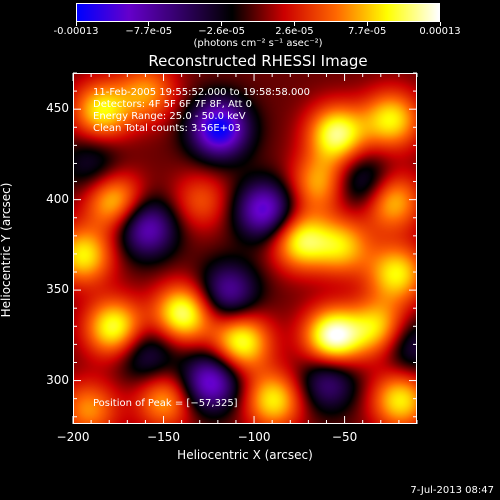 This screenshot has height=500, width=500. Describe the element at coordinates (294, 31) in the screenshot. I see `colorbar-tick-label: 2.6e-05` at that location.